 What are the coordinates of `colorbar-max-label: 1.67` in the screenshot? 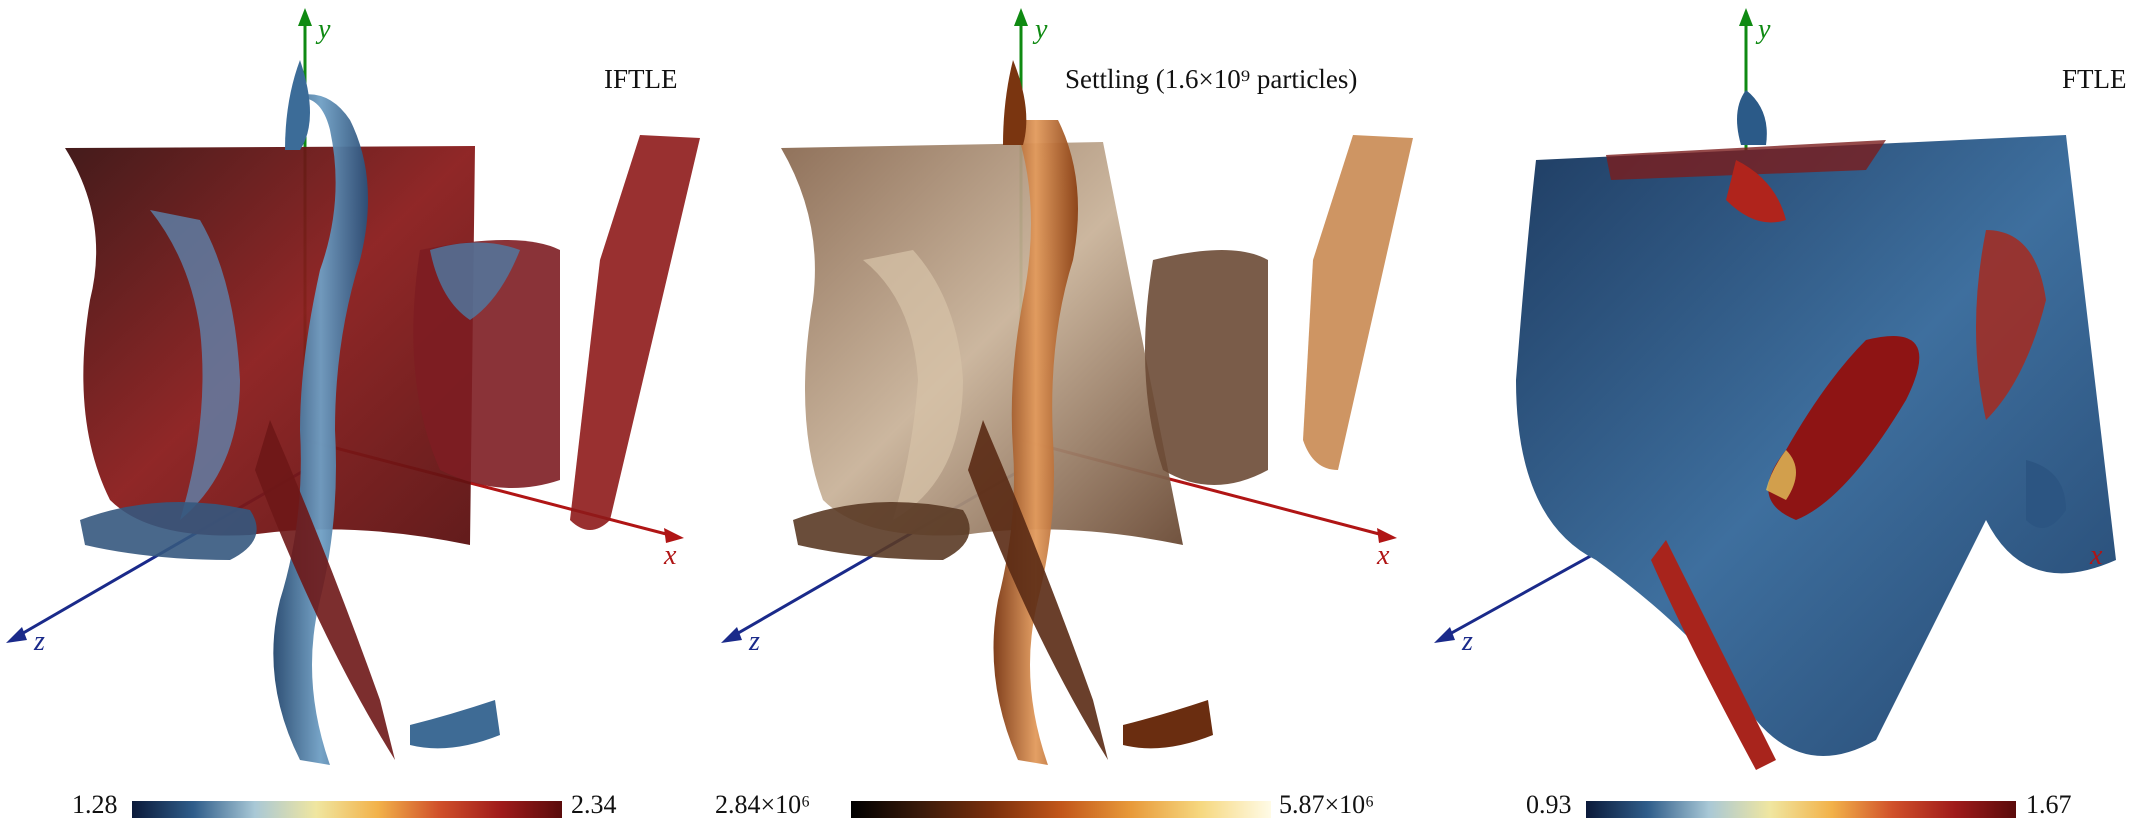 It's located at (2049, 804).